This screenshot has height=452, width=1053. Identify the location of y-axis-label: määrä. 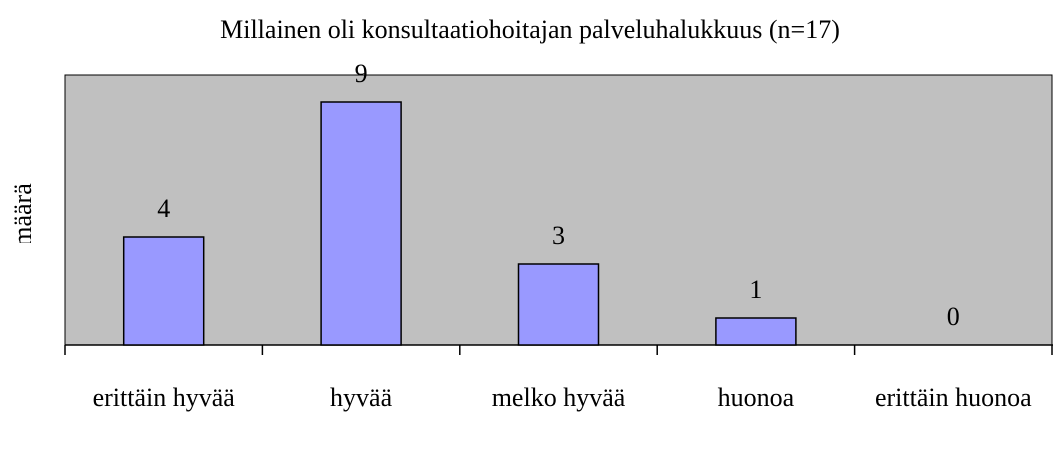
(22, 215).